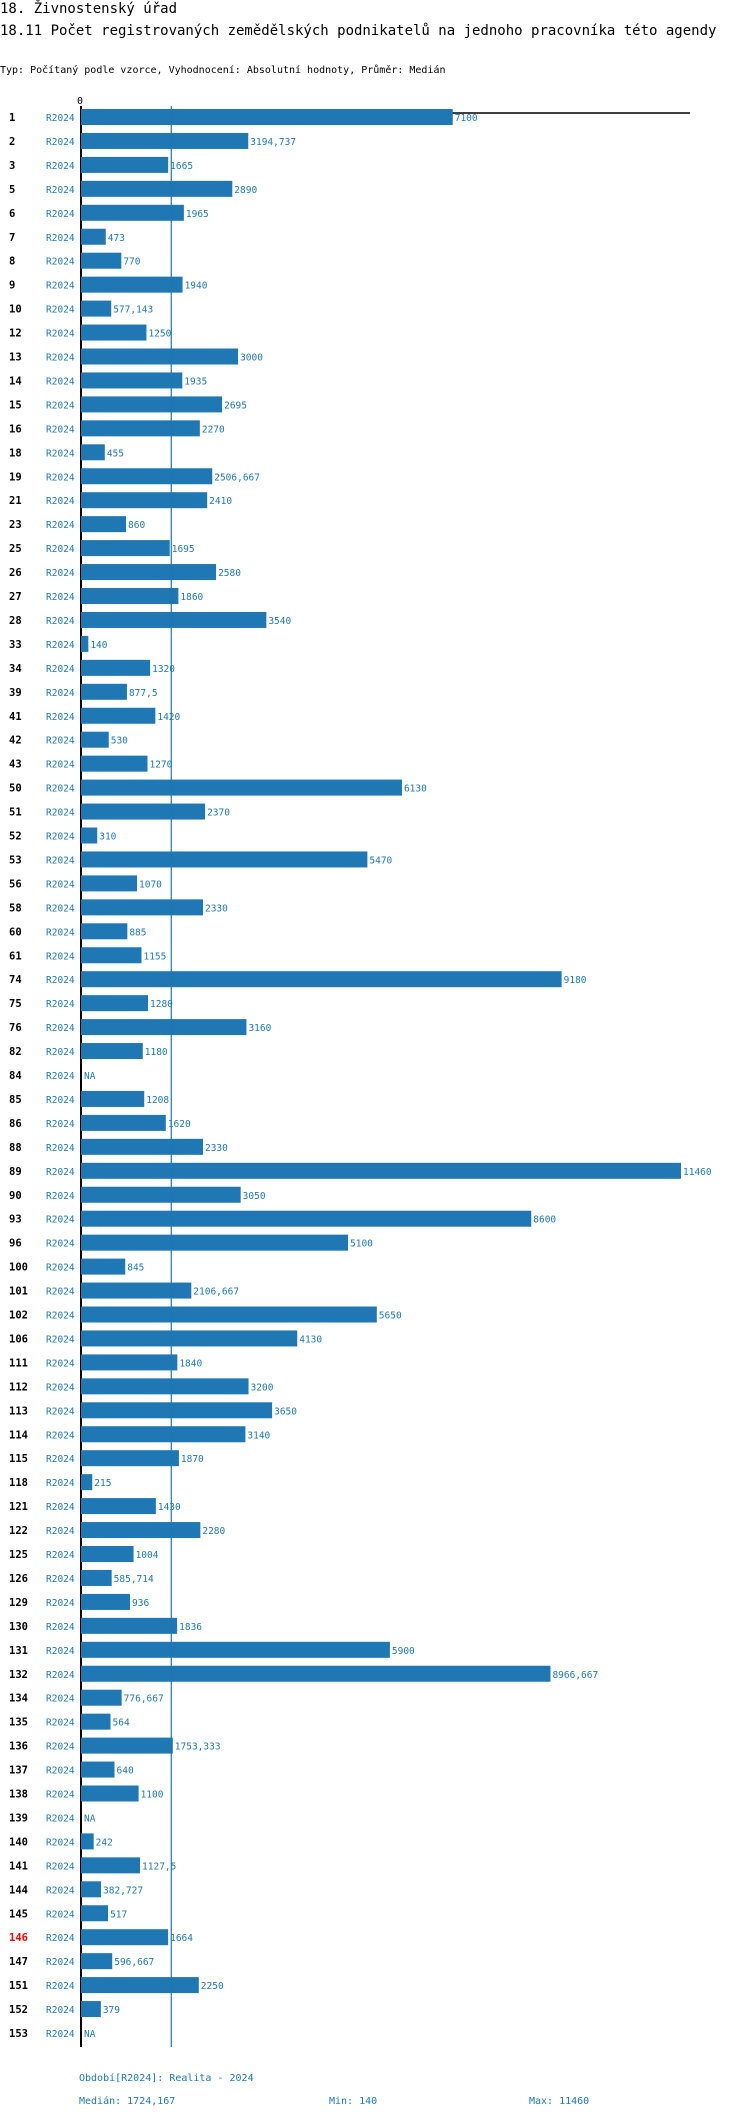  I want to click on category-label: 41, so click(15, 717).